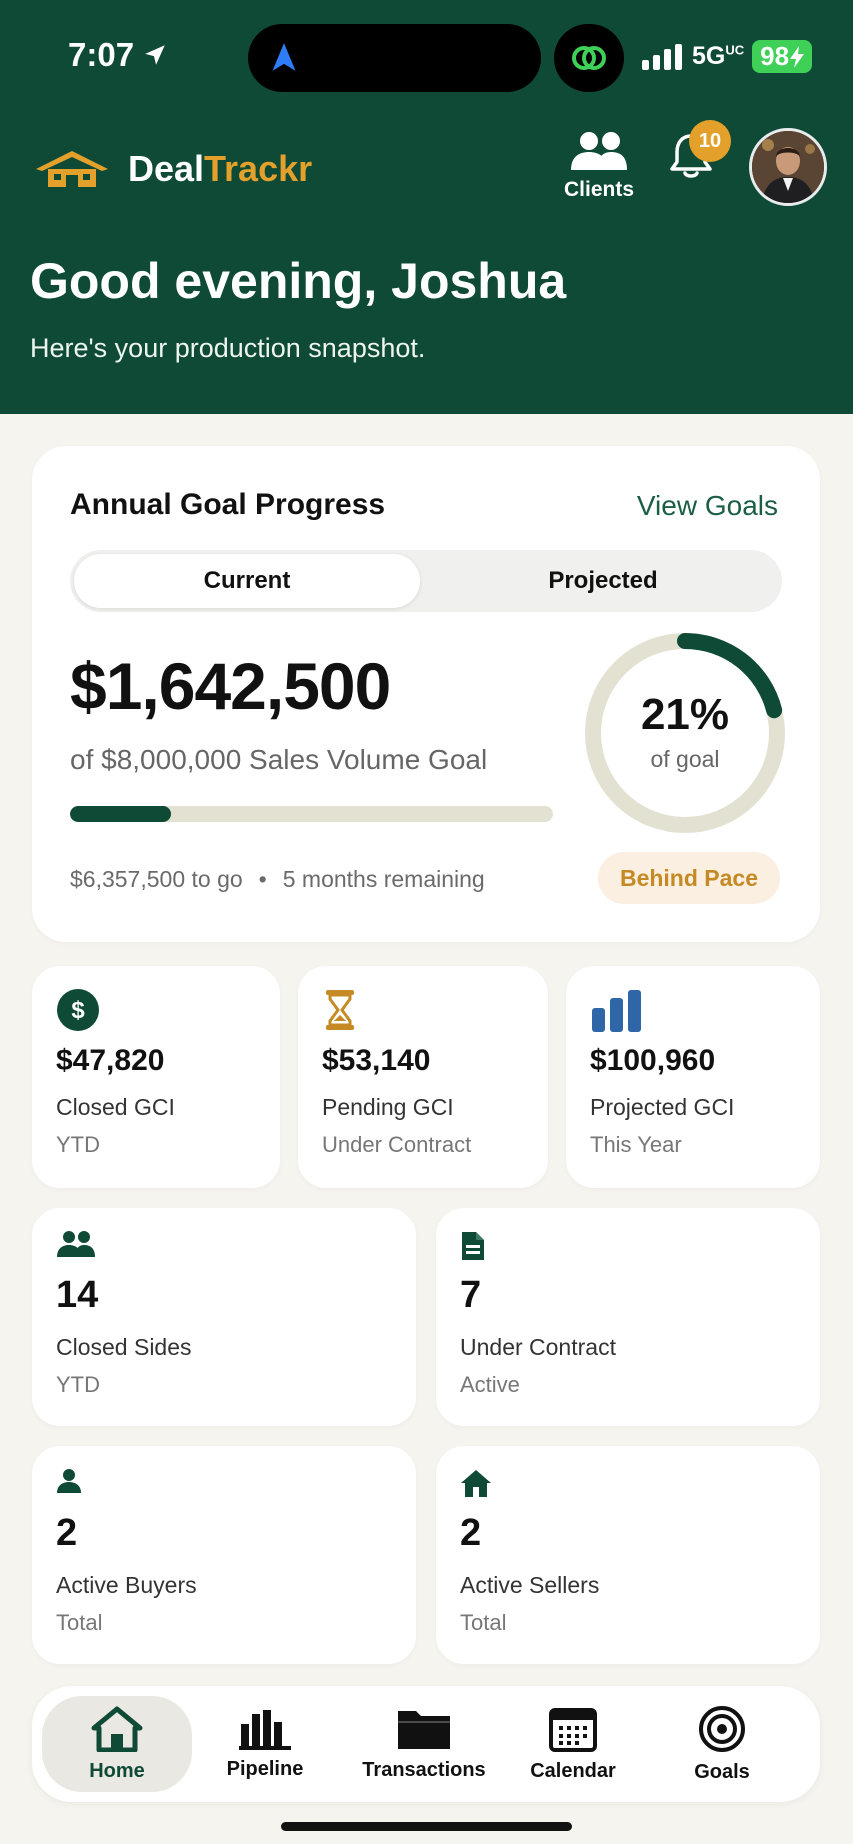  I want to click on stat-value: $100,960, so click(653, 1060).